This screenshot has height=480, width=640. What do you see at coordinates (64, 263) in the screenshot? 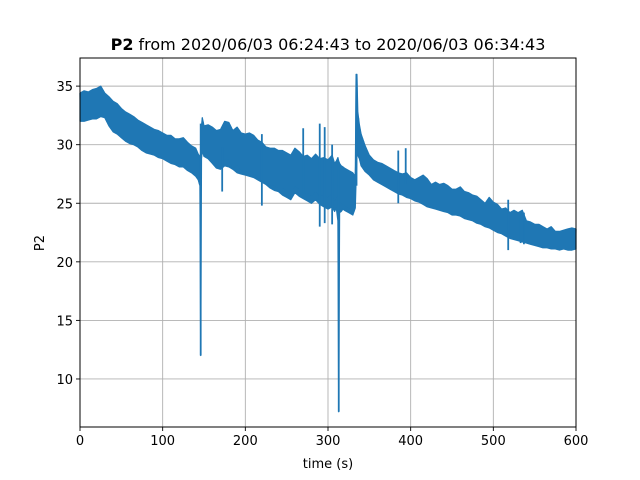
I see `y-tick-label: 20` at bounding box center [64, 263].